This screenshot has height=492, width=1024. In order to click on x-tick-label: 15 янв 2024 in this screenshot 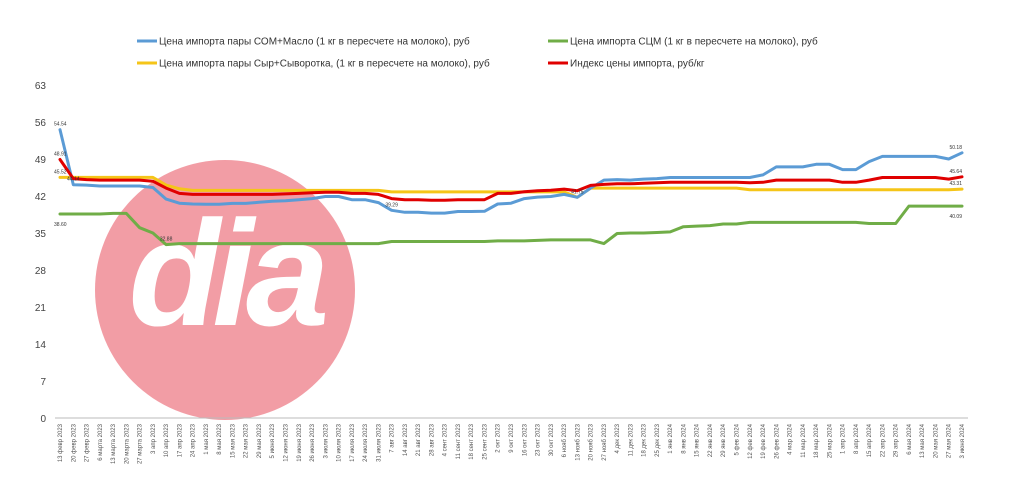, I will do `click(698, 440)`.